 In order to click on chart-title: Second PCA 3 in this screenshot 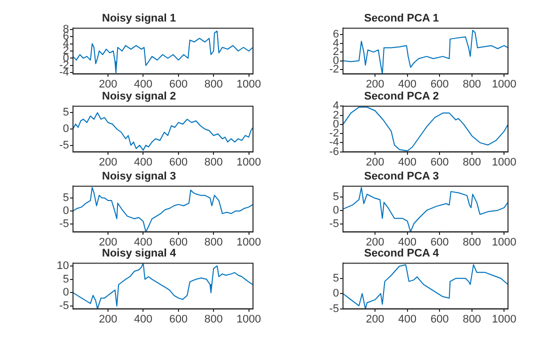, I will do `click(401, 176)`.